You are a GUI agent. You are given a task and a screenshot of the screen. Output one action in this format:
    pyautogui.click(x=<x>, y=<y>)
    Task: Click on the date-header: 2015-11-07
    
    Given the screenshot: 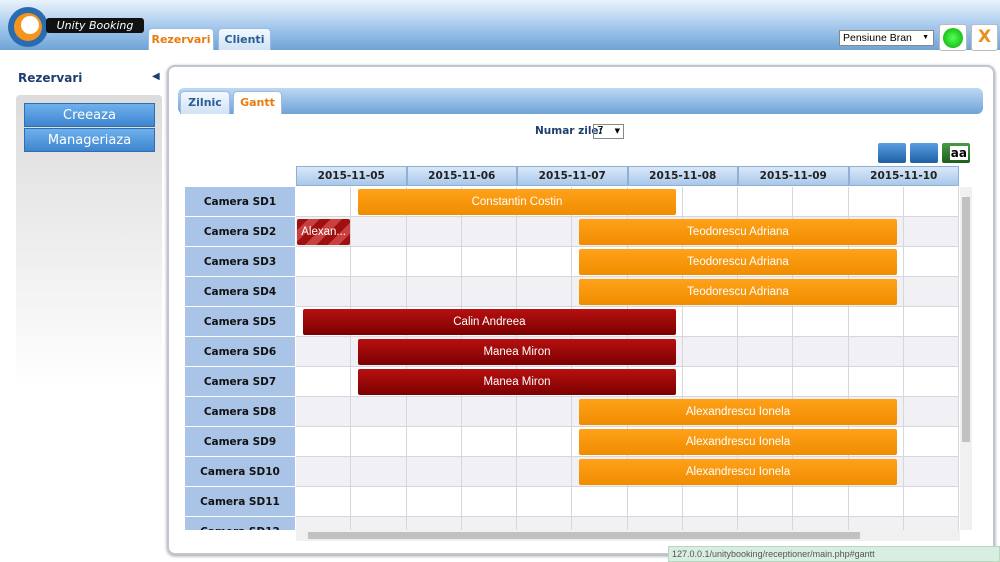 What is the action you would take?
    pyautogui.click(x=572, y=176)
    